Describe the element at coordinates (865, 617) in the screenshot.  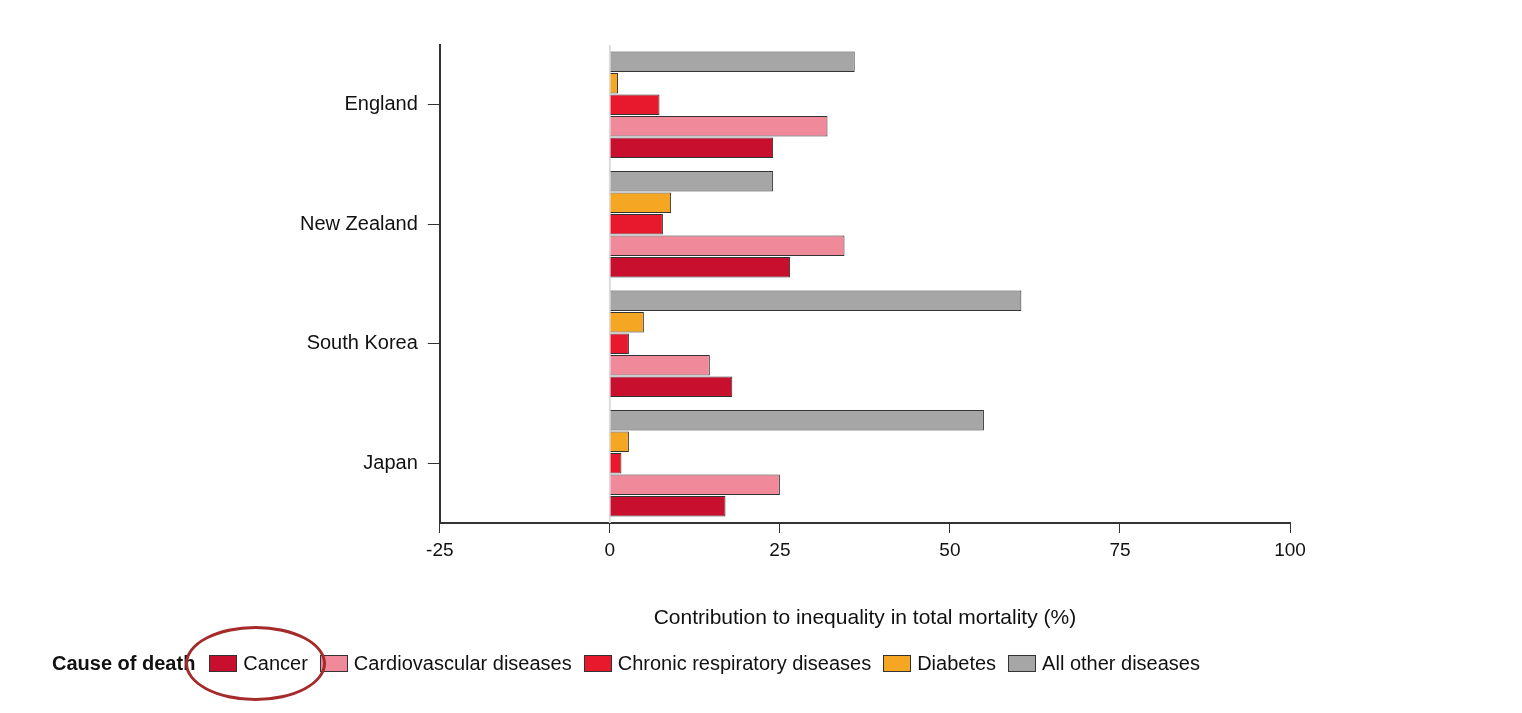
I see `x-axis-title: Contribution to inequality in total mortality (%)` at that location.